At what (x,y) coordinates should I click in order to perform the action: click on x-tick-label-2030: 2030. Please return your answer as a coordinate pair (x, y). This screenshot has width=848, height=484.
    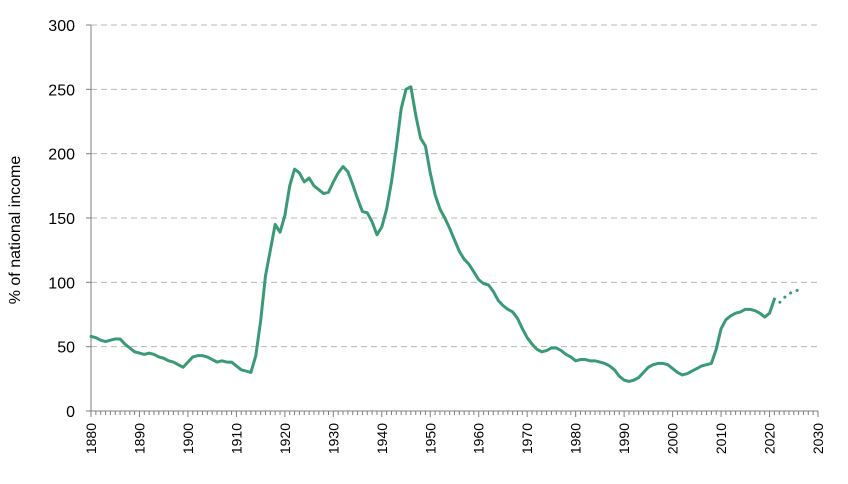
    Looking at the image, I should click on (818, 438).